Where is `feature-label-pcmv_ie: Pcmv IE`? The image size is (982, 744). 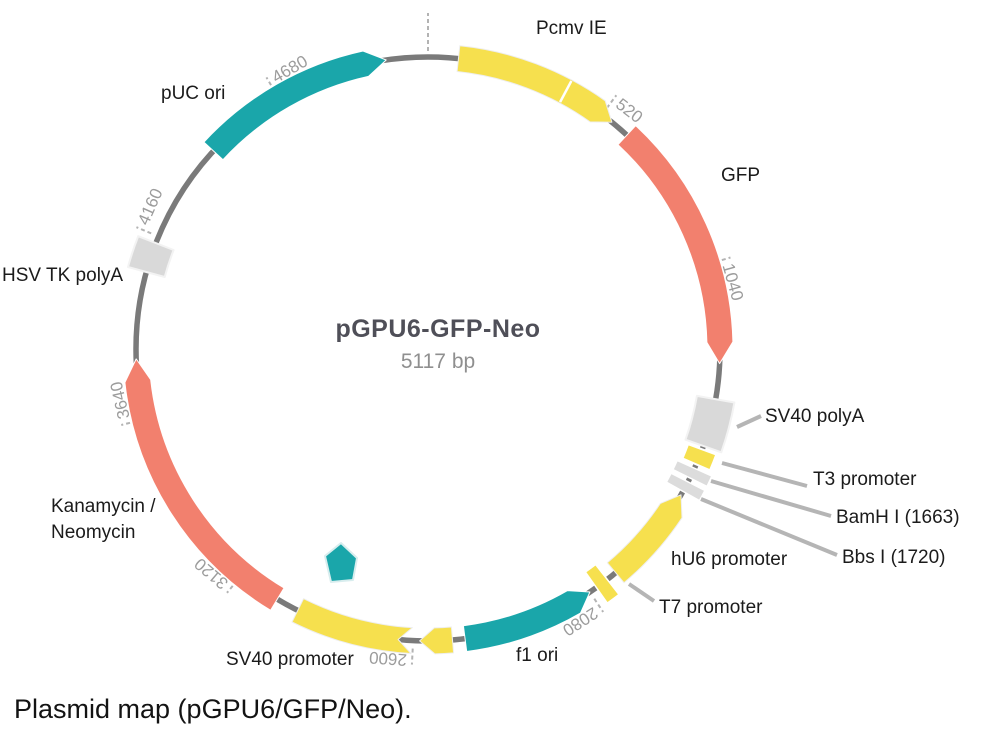 feature-label-pcmv_ie: Pcmv IE is located at coordinates (571, 28).